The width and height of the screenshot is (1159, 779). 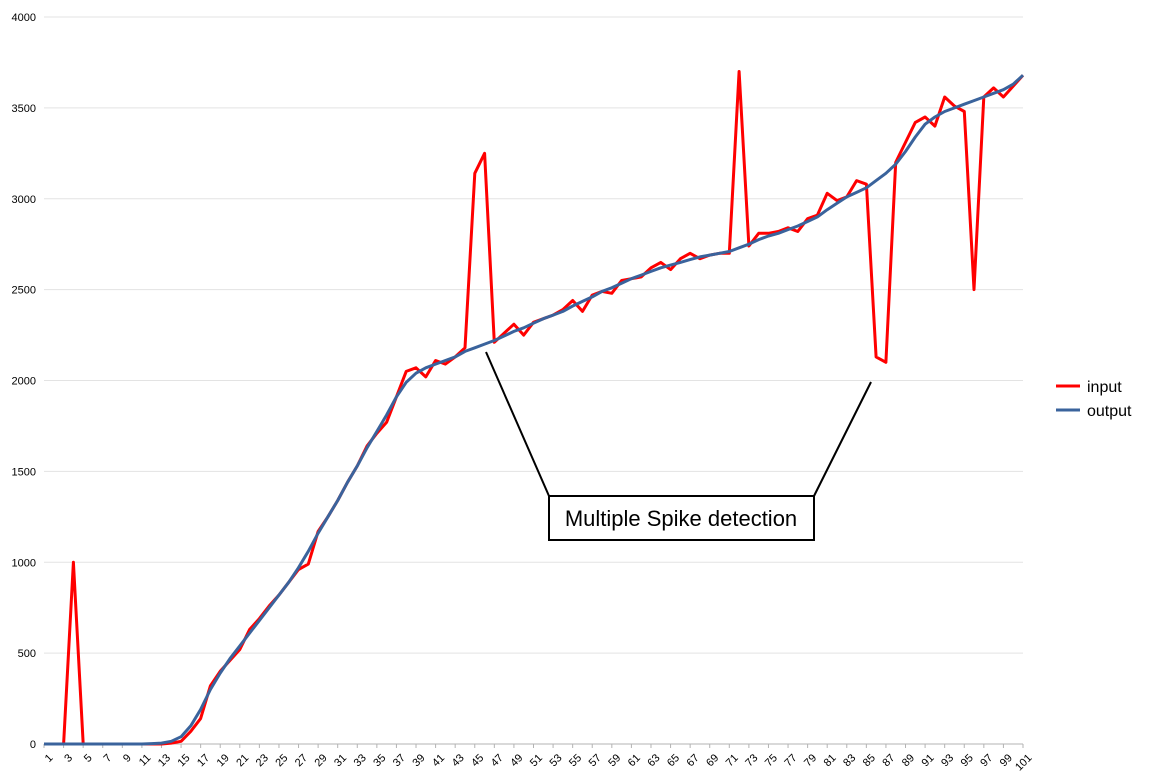 I want to click on x-tick-label: 69, so click(x=712, y=760).